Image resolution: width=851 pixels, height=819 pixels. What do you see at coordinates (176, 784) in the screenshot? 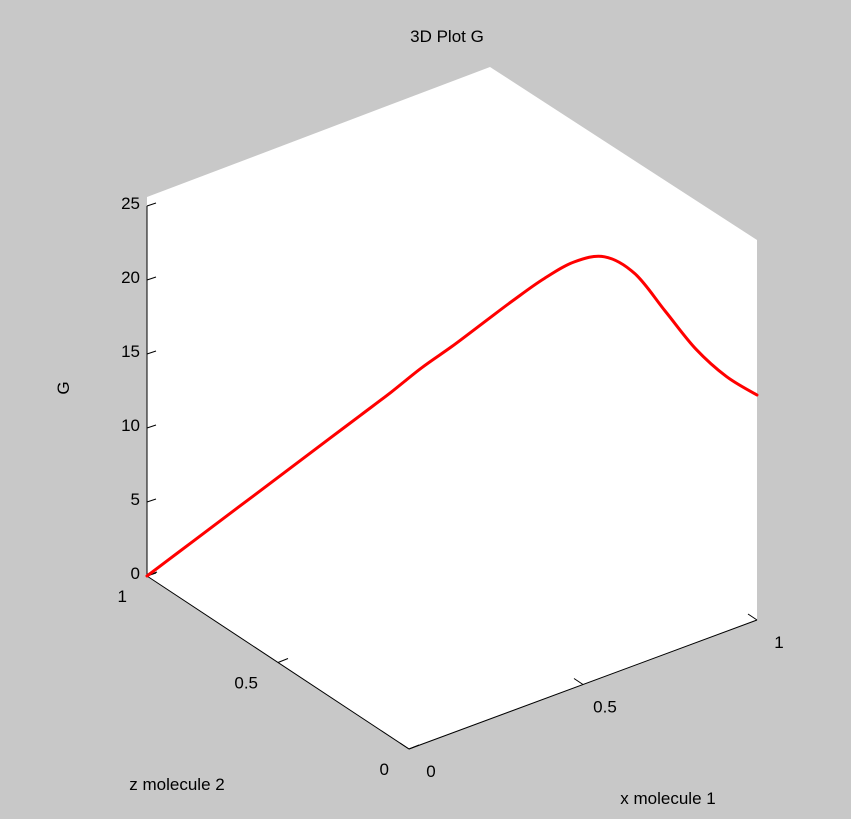
I see `y-axis-label: z molecule 2` at bounding box center [176, 784].